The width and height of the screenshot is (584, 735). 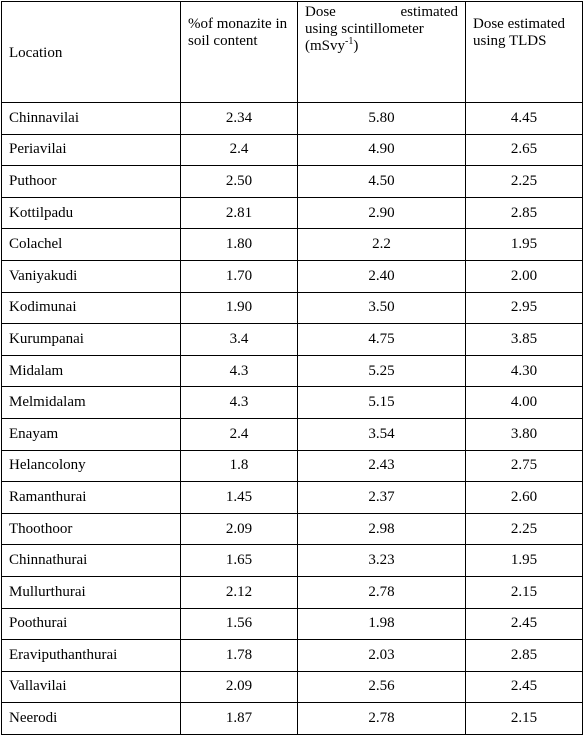 What do you see at coordinates (91, 244) in the screenshot?
I see `location-cell: Colachel` at bounding box center [91, 244].